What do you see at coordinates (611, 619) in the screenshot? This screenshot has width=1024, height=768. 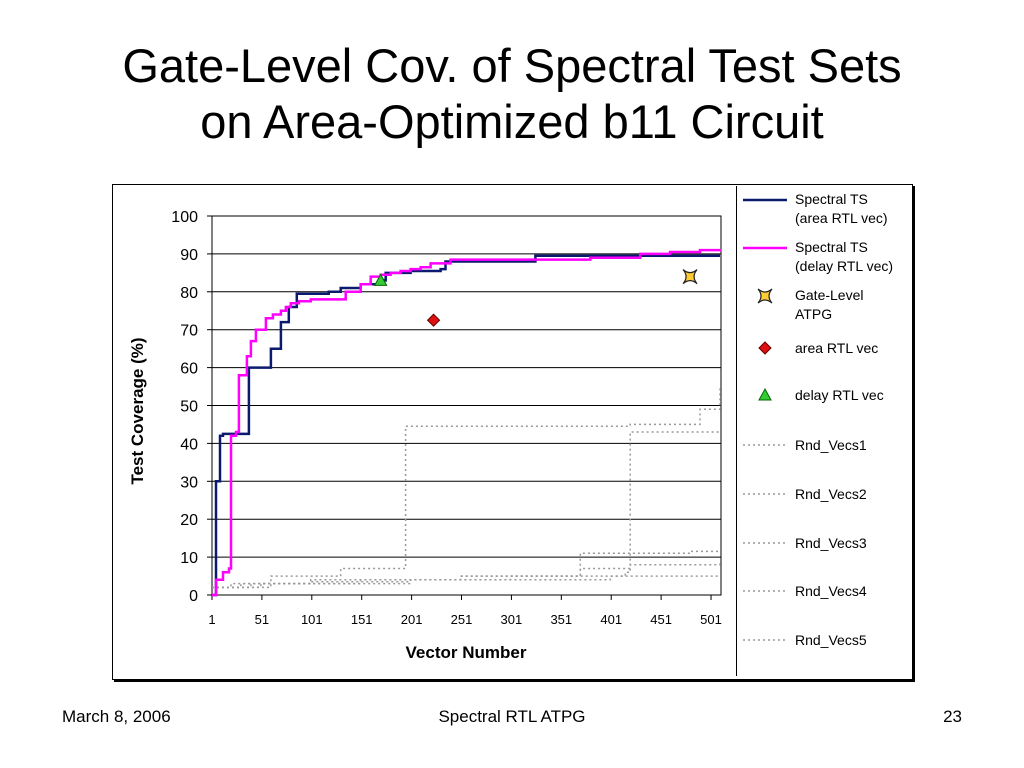 I see `x-tick-label: 401` at bounding box center [611, 619].